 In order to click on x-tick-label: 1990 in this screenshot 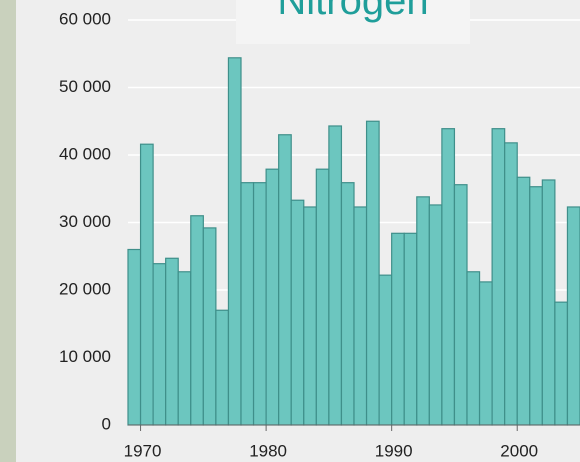, I will do `click(394, 450)`.